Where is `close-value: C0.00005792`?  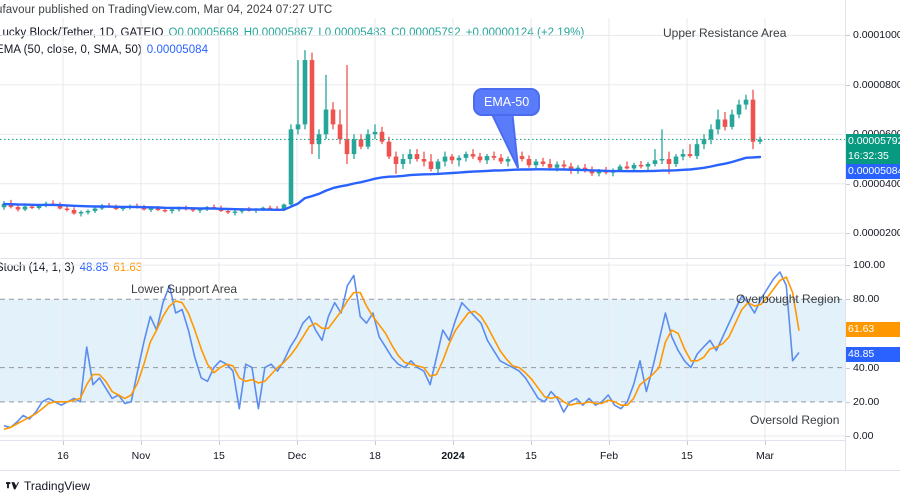
close-value: C0.00005792 is located at coordinates (426, 33).